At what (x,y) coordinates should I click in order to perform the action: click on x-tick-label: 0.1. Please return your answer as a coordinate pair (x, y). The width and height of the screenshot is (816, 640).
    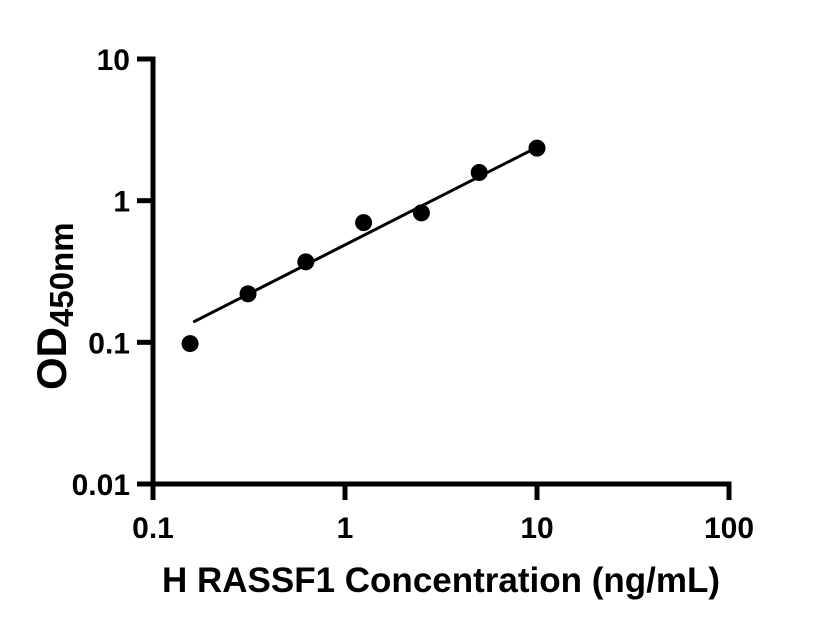
    Looking at the image, I should click on (153, 528).